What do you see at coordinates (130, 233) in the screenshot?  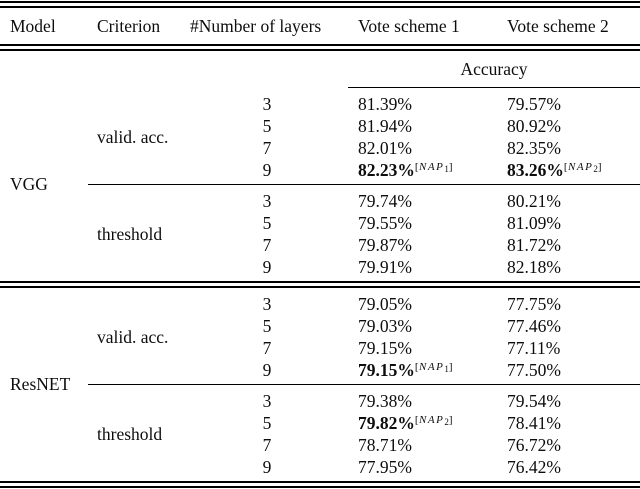 I see `criterion-label: threshold` at bounding box center [130, 233].